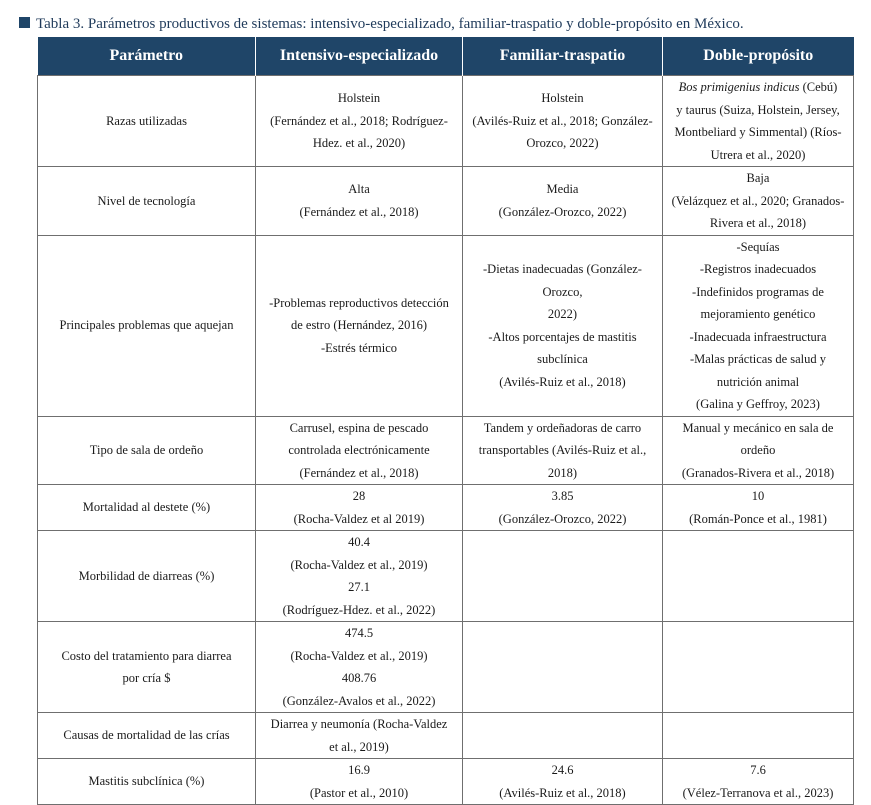 Image resolution: width=871 pixels, height=805 pixels. What do you see at coordinates (562, 507) in the screenshot?
I see `familiar-cell: 3.85 (González-Orozco, 2022)` at bounding box center [562, 507].